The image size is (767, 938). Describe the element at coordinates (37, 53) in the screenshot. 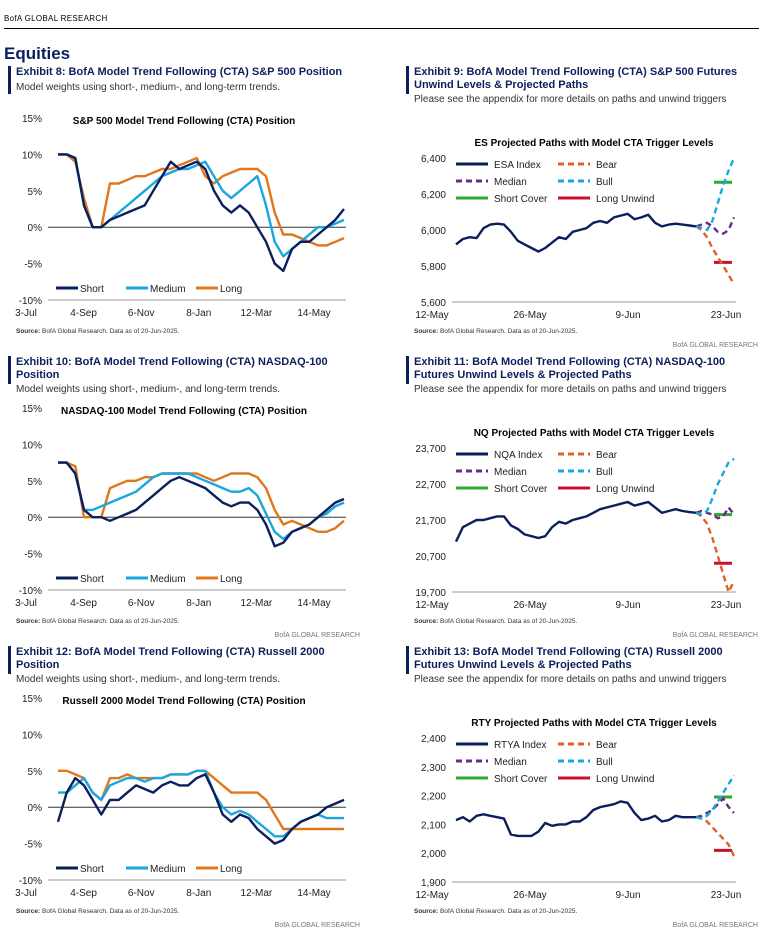

I see `section-title: Equities` at that location.